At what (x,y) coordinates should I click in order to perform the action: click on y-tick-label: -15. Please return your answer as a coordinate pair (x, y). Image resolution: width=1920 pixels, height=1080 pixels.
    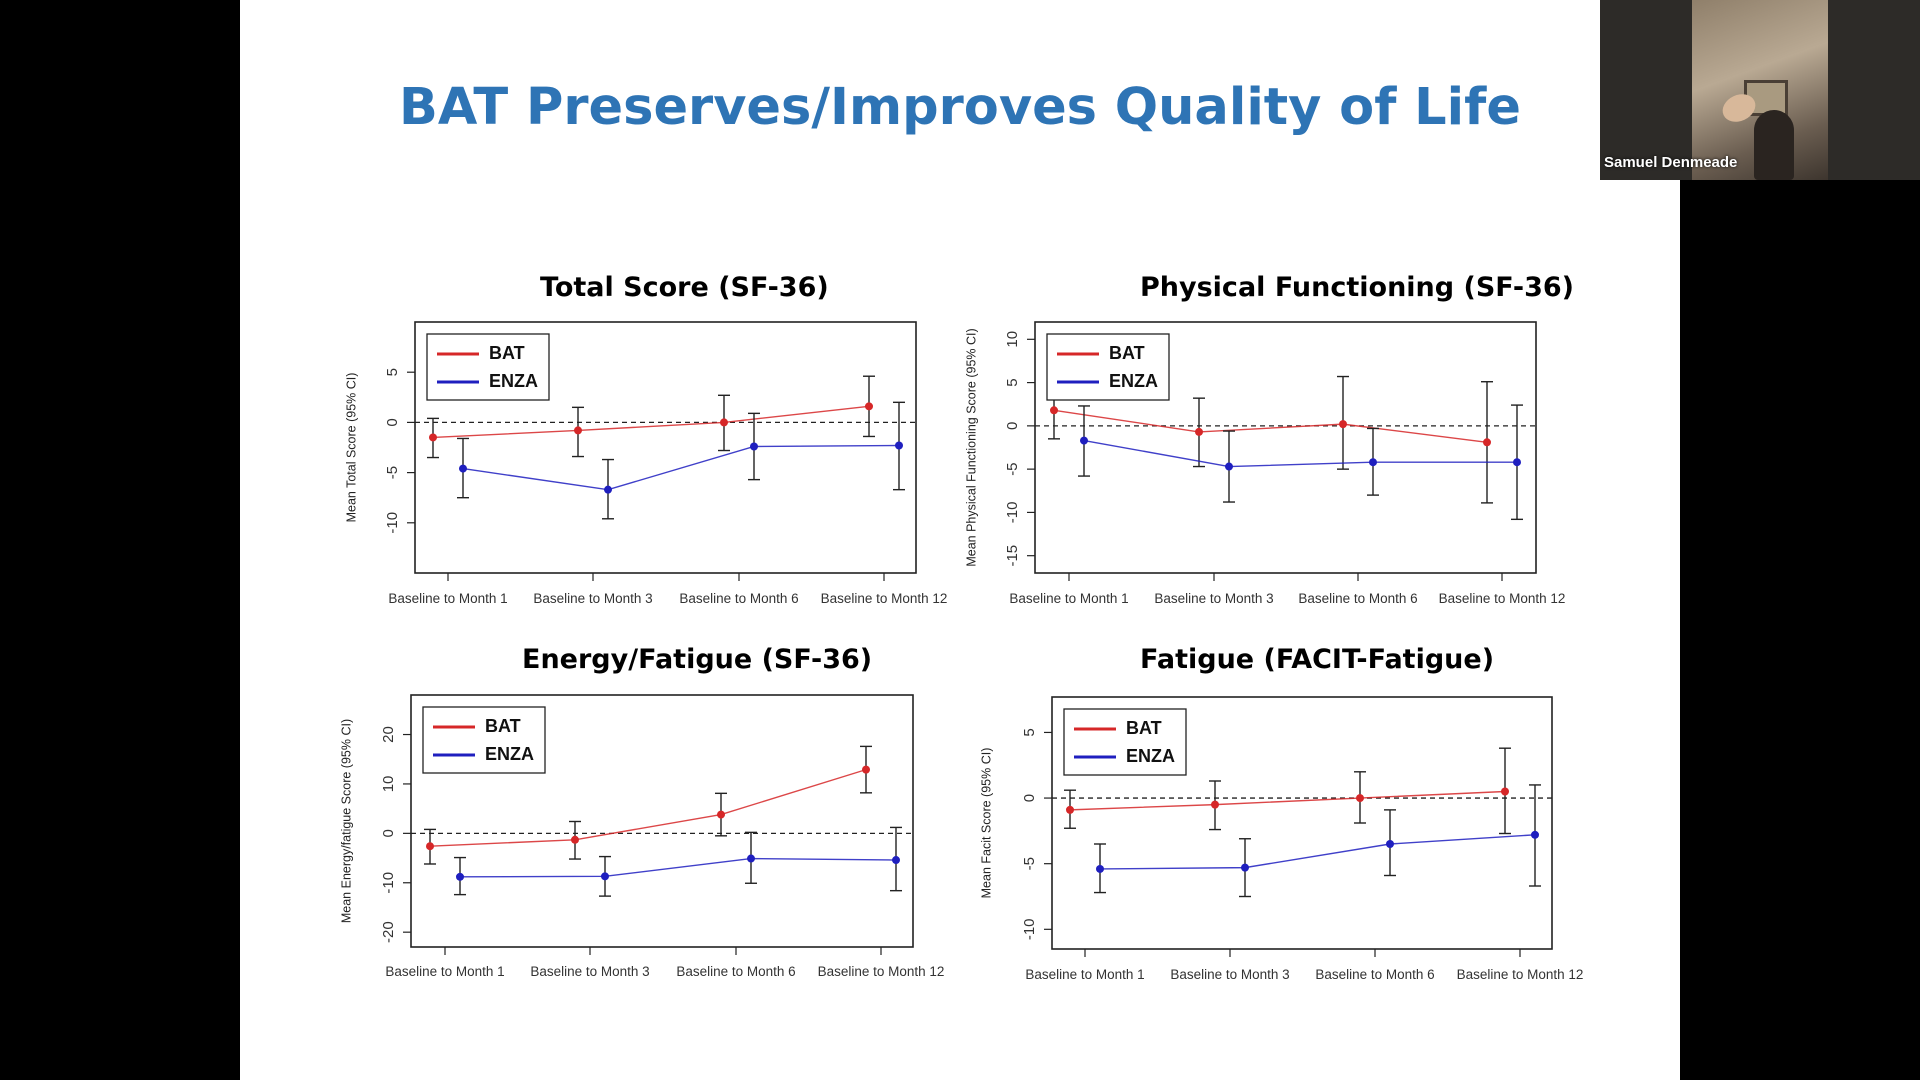
    Looking at the image, I should click on (1012, 556).